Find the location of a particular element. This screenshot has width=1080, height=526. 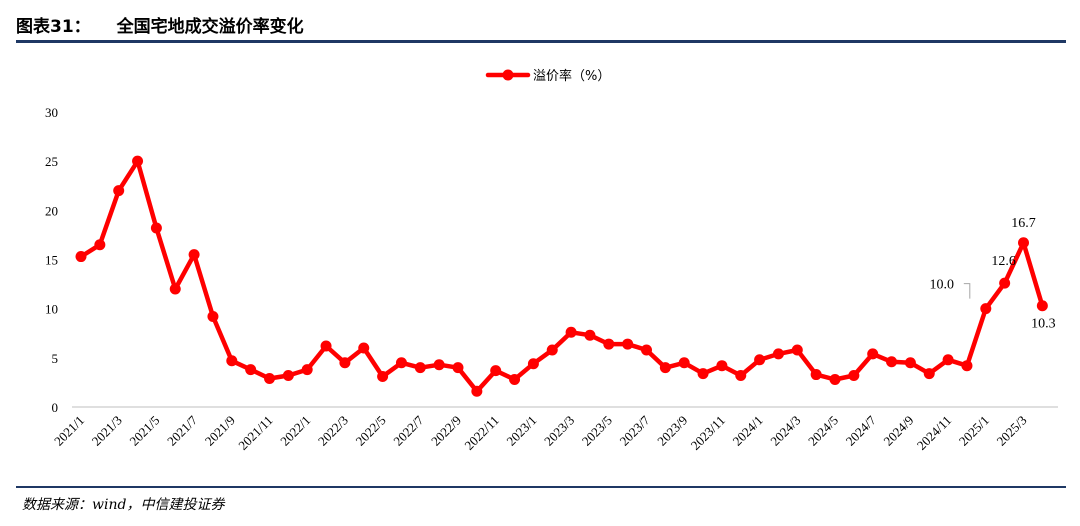

y-tick-label: 15 is located at coordinates (51, 260).